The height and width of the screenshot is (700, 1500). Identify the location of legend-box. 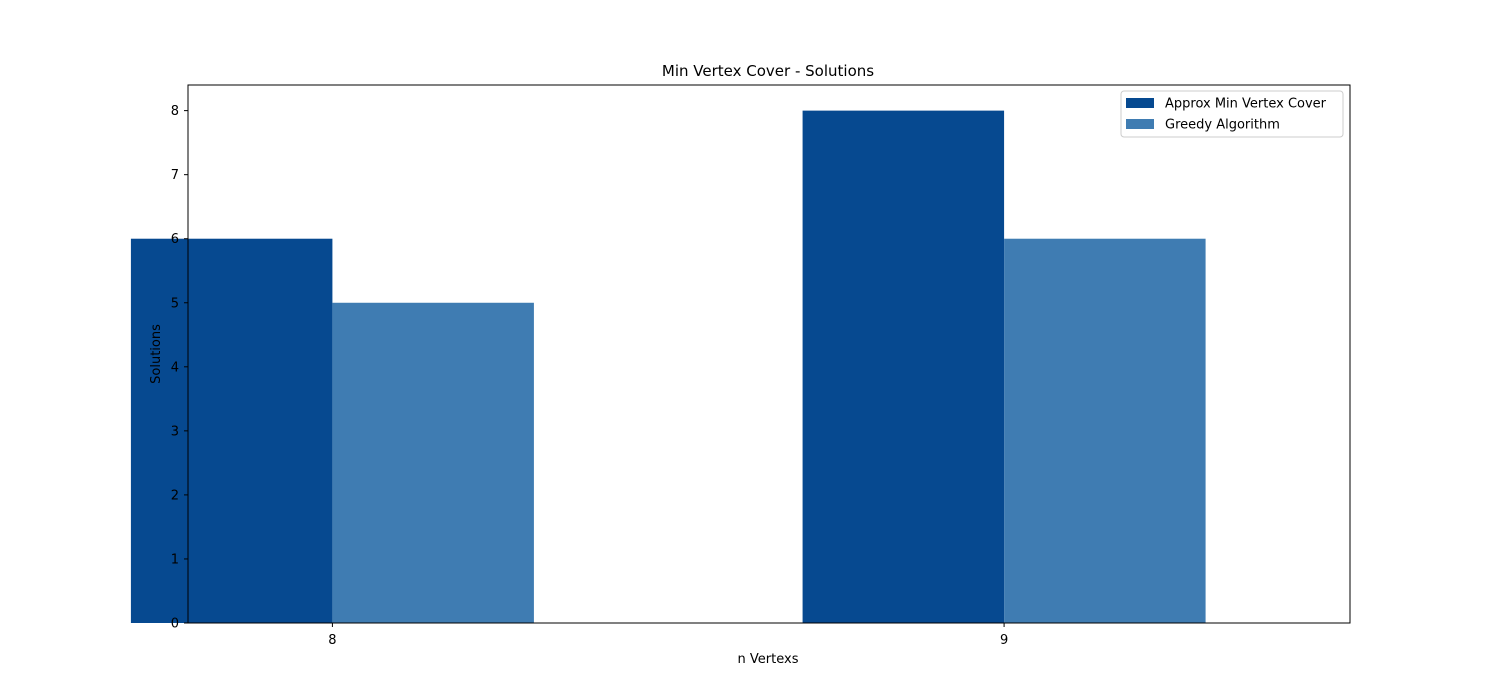
(1232, 114).